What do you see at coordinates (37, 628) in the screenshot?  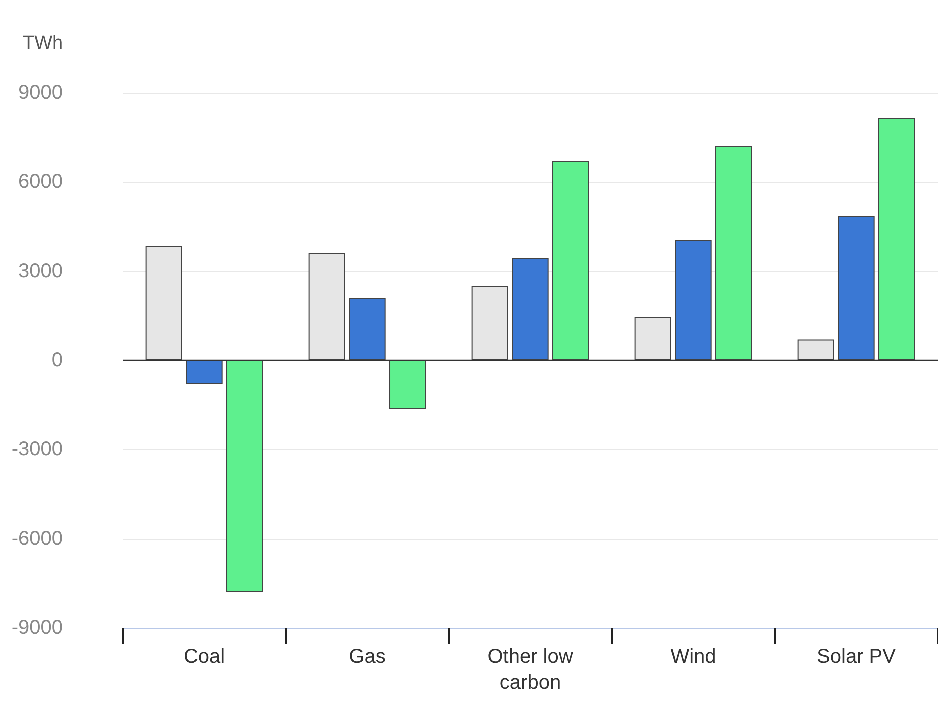 I see `y-tick-label: -9000` at bounding box center [37, 628].